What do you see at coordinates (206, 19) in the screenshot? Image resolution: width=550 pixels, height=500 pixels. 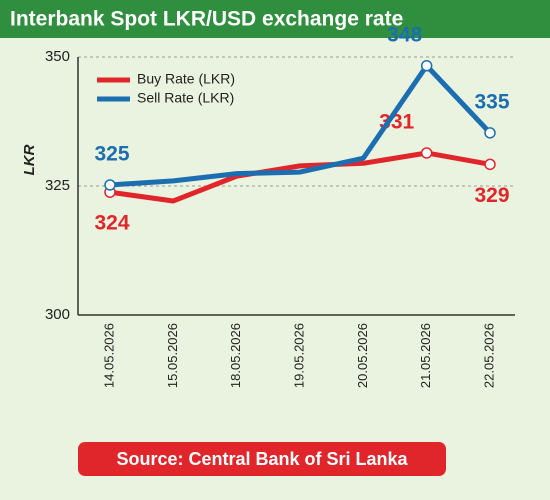 I see `chart-title: Interbank Spot LKR/USD exchange rate` at bounding box center [206, 19].